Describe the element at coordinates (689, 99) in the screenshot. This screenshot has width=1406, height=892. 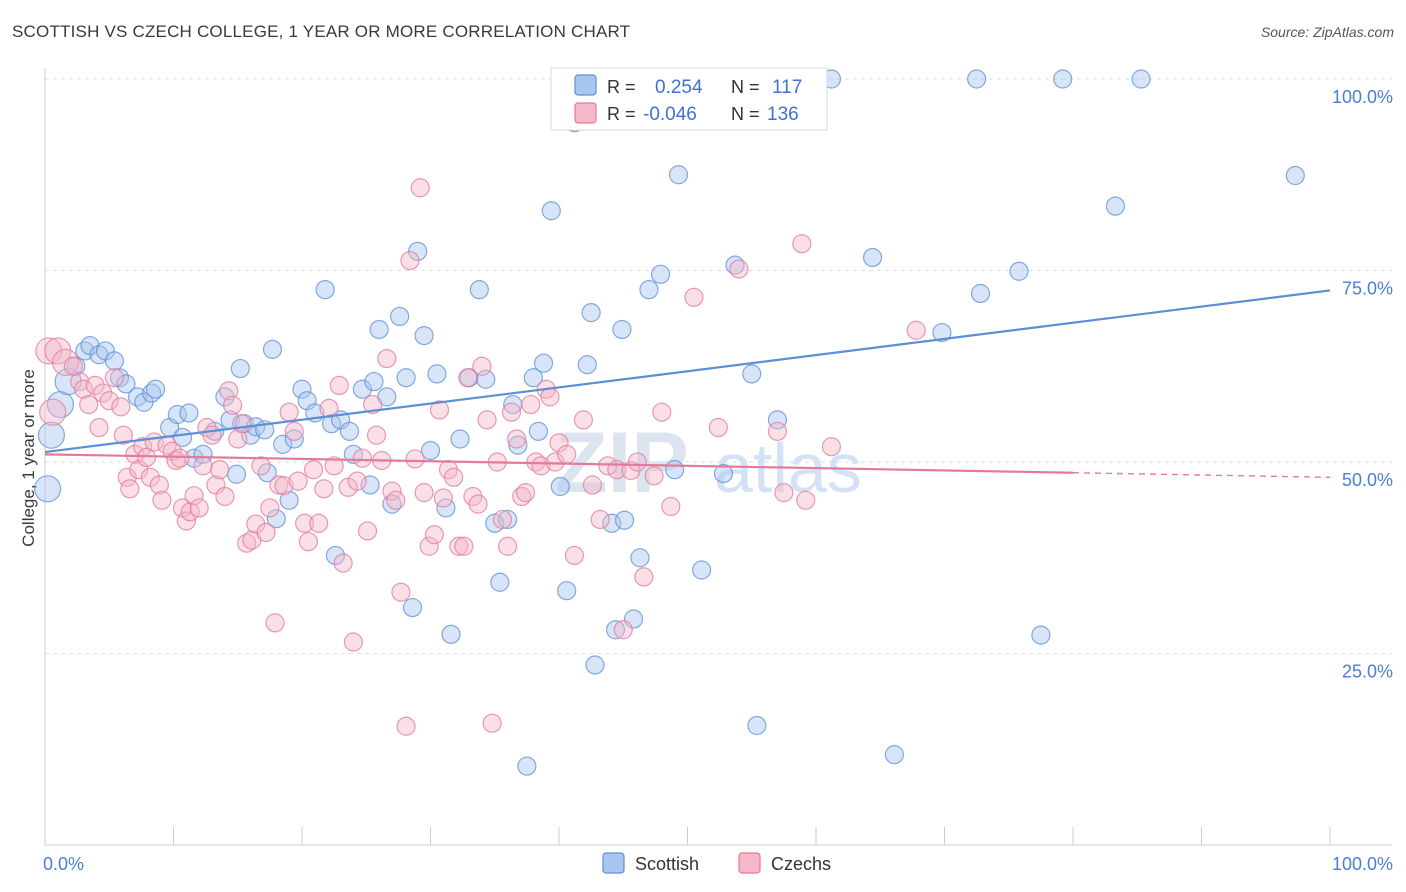
I see `stats-legend: R = 0.254 N = 117 R = -0.046 N = 136` at that location.